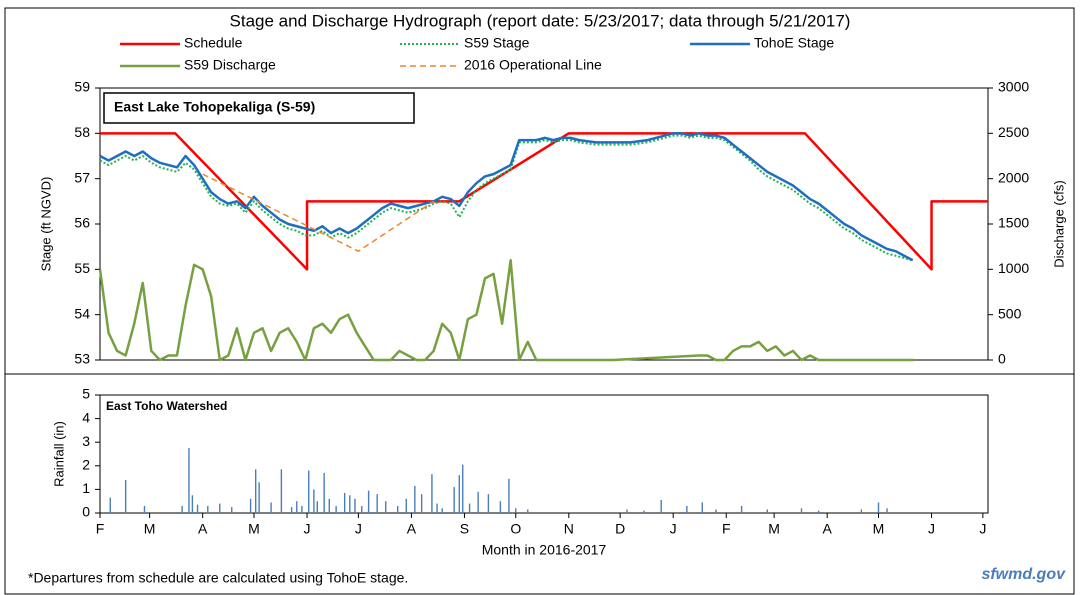 The height and width of the screenshot is (595, 1080). What do you see at coordinates (86, 417) in the screenshot?
I see `y-tick-label: 4` at bounding box center [86, 417].